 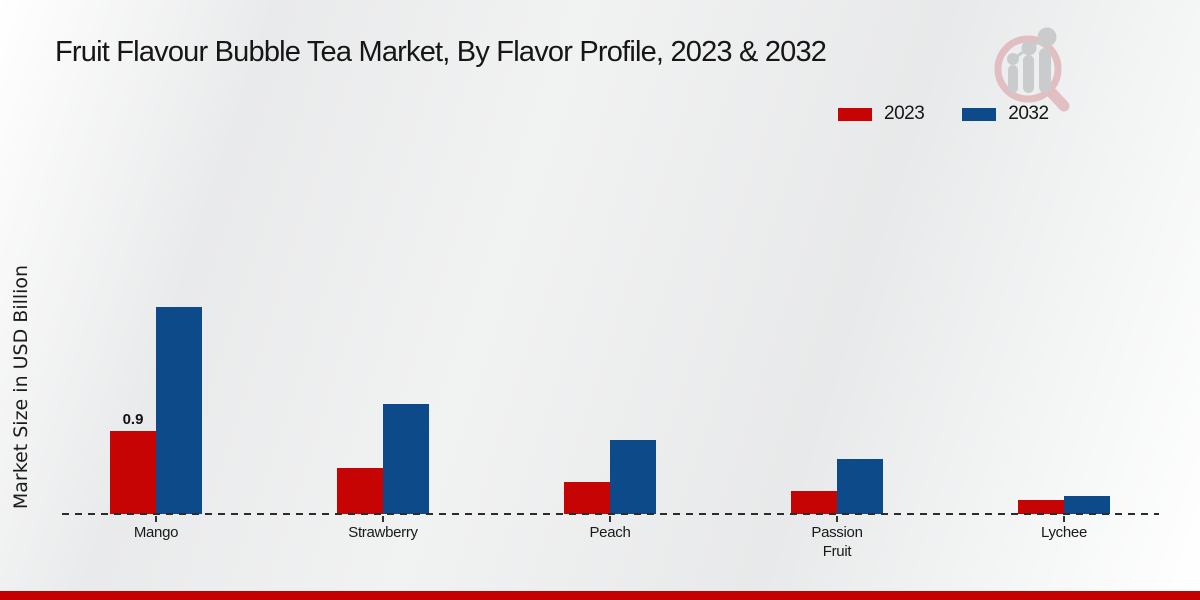 What do you see at coordinates (133, 472) in the screenshot?
I see `bar-2023-mango` at bounding box center [133, 472].